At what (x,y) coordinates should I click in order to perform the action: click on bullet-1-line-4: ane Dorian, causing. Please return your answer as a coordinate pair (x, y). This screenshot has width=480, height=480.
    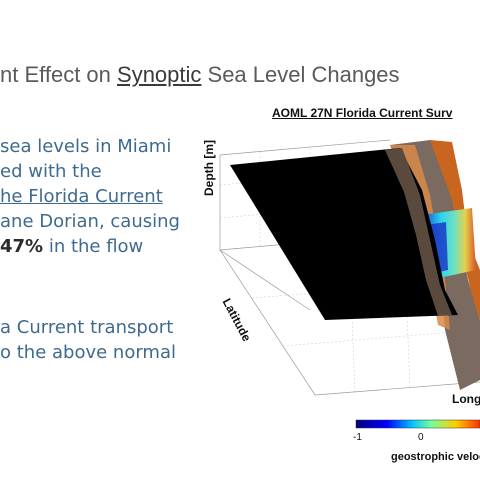
    Looking at the image, I should click on (90, 221).